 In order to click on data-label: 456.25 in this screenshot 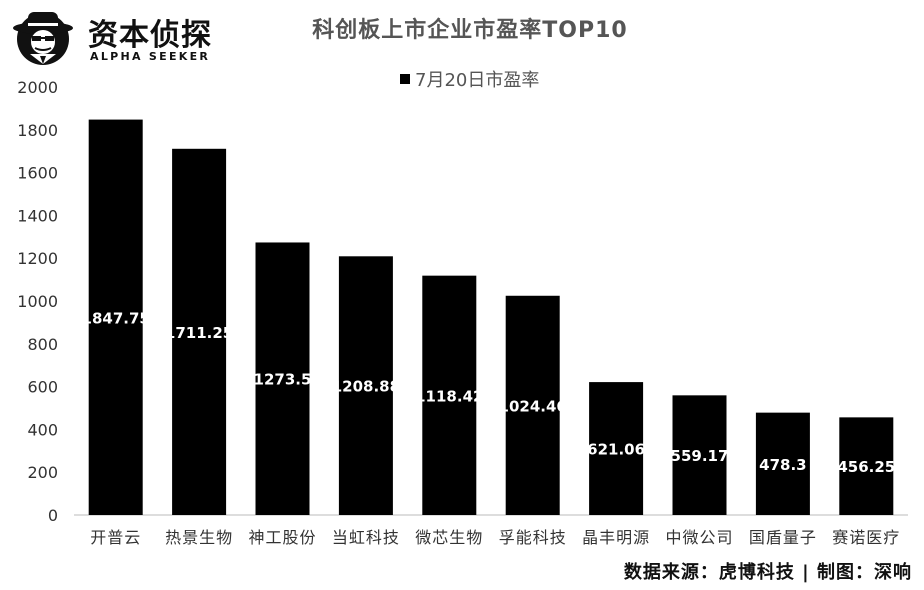, I will do `click(866, 467)`.